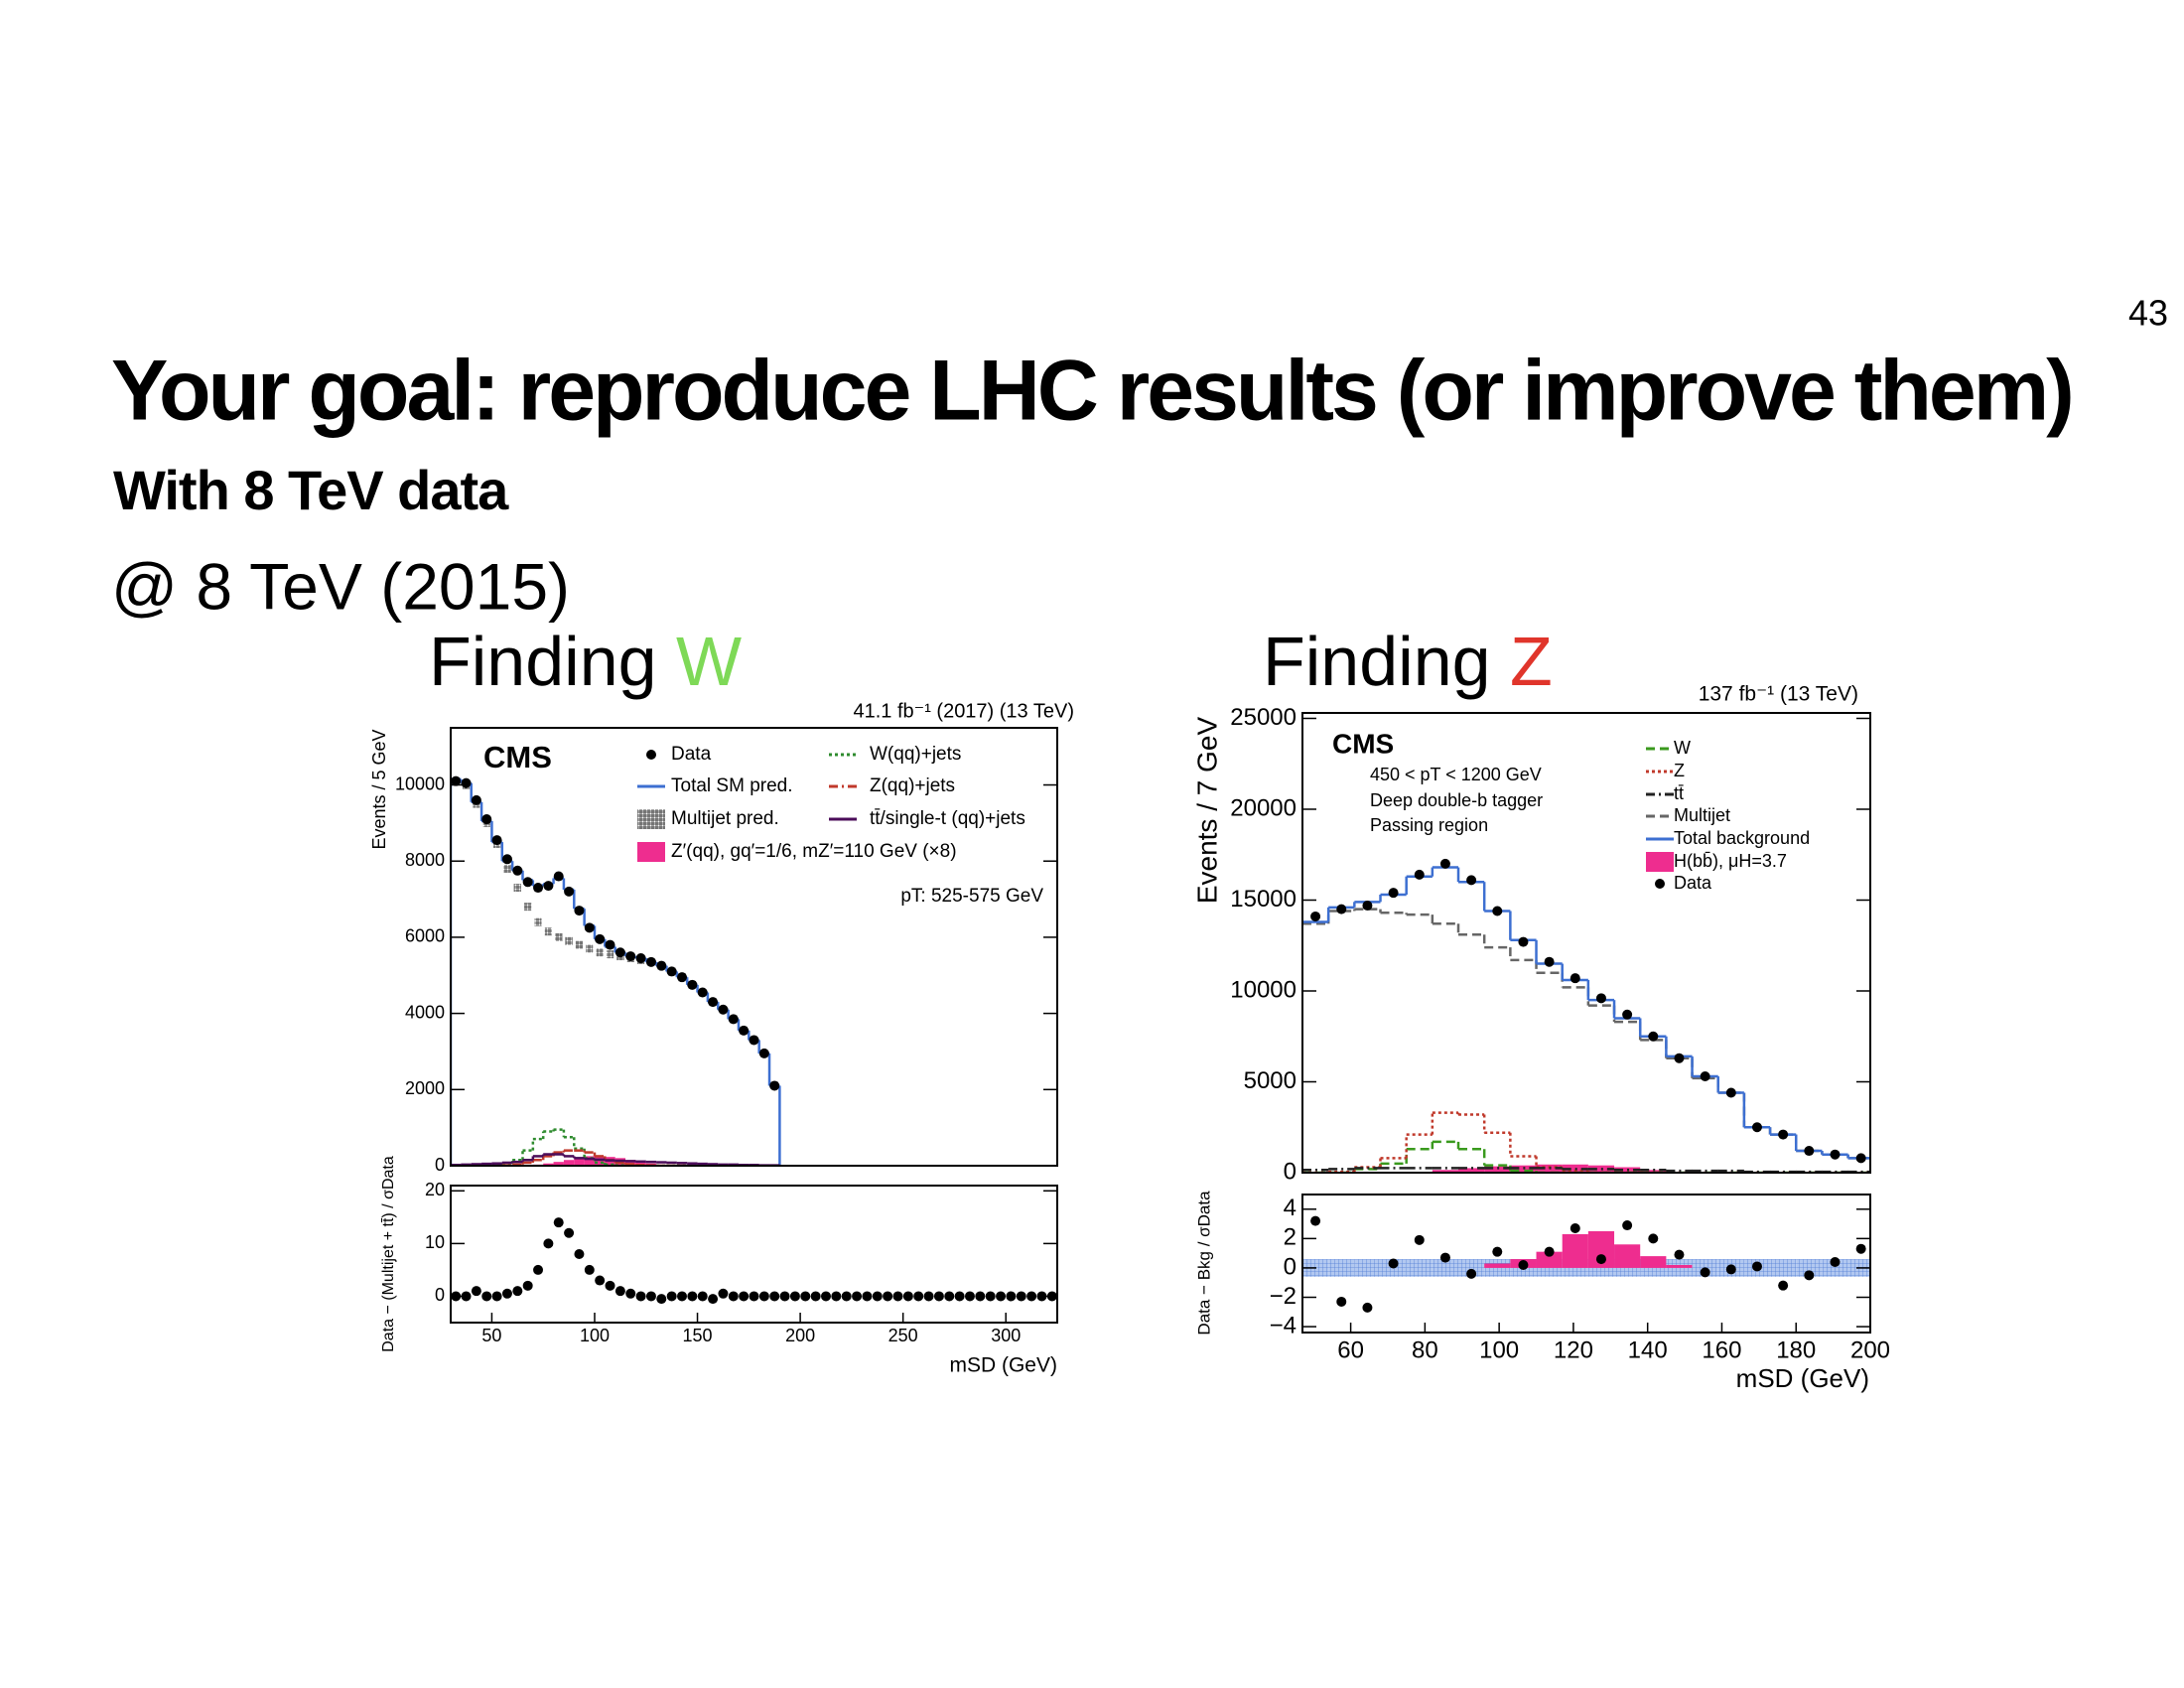 The width and height of the screenshot is (2184, 1688). Describe the element at coordinates (1531, 661) in the screenshot. I see `heading-highlight: Z` at that location.